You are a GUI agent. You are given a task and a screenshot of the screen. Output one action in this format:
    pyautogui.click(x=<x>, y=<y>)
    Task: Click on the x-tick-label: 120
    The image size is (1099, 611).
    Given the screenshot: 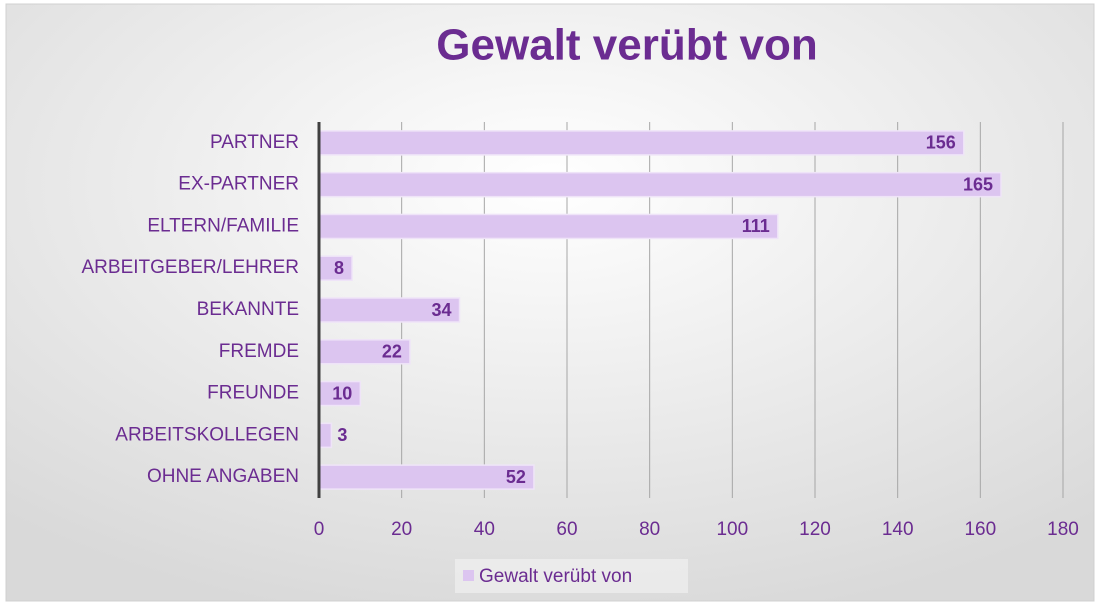 What is the action you would take?
    pyautogui.click(x=815, y=529)
    